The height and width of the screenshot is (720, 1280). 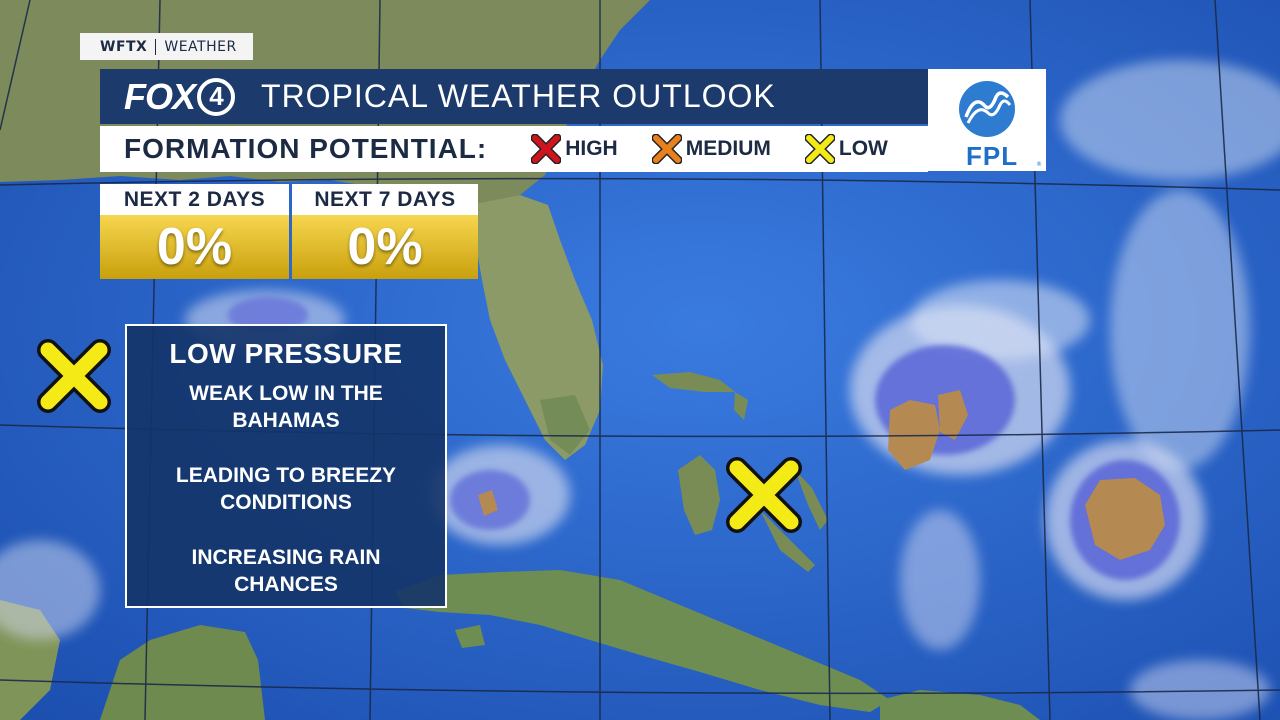 I want to click on bahamas-grand, so click(x=693, y=382).